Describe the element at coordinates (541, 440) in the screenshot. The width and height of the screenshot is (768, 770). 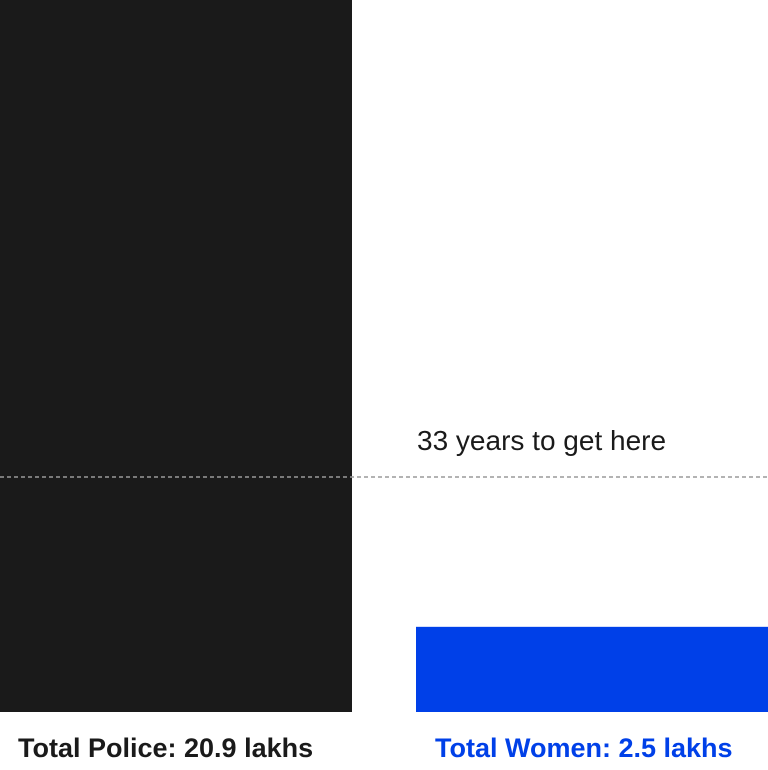
I see `reference-annotation: 33 years to get here` at that location.